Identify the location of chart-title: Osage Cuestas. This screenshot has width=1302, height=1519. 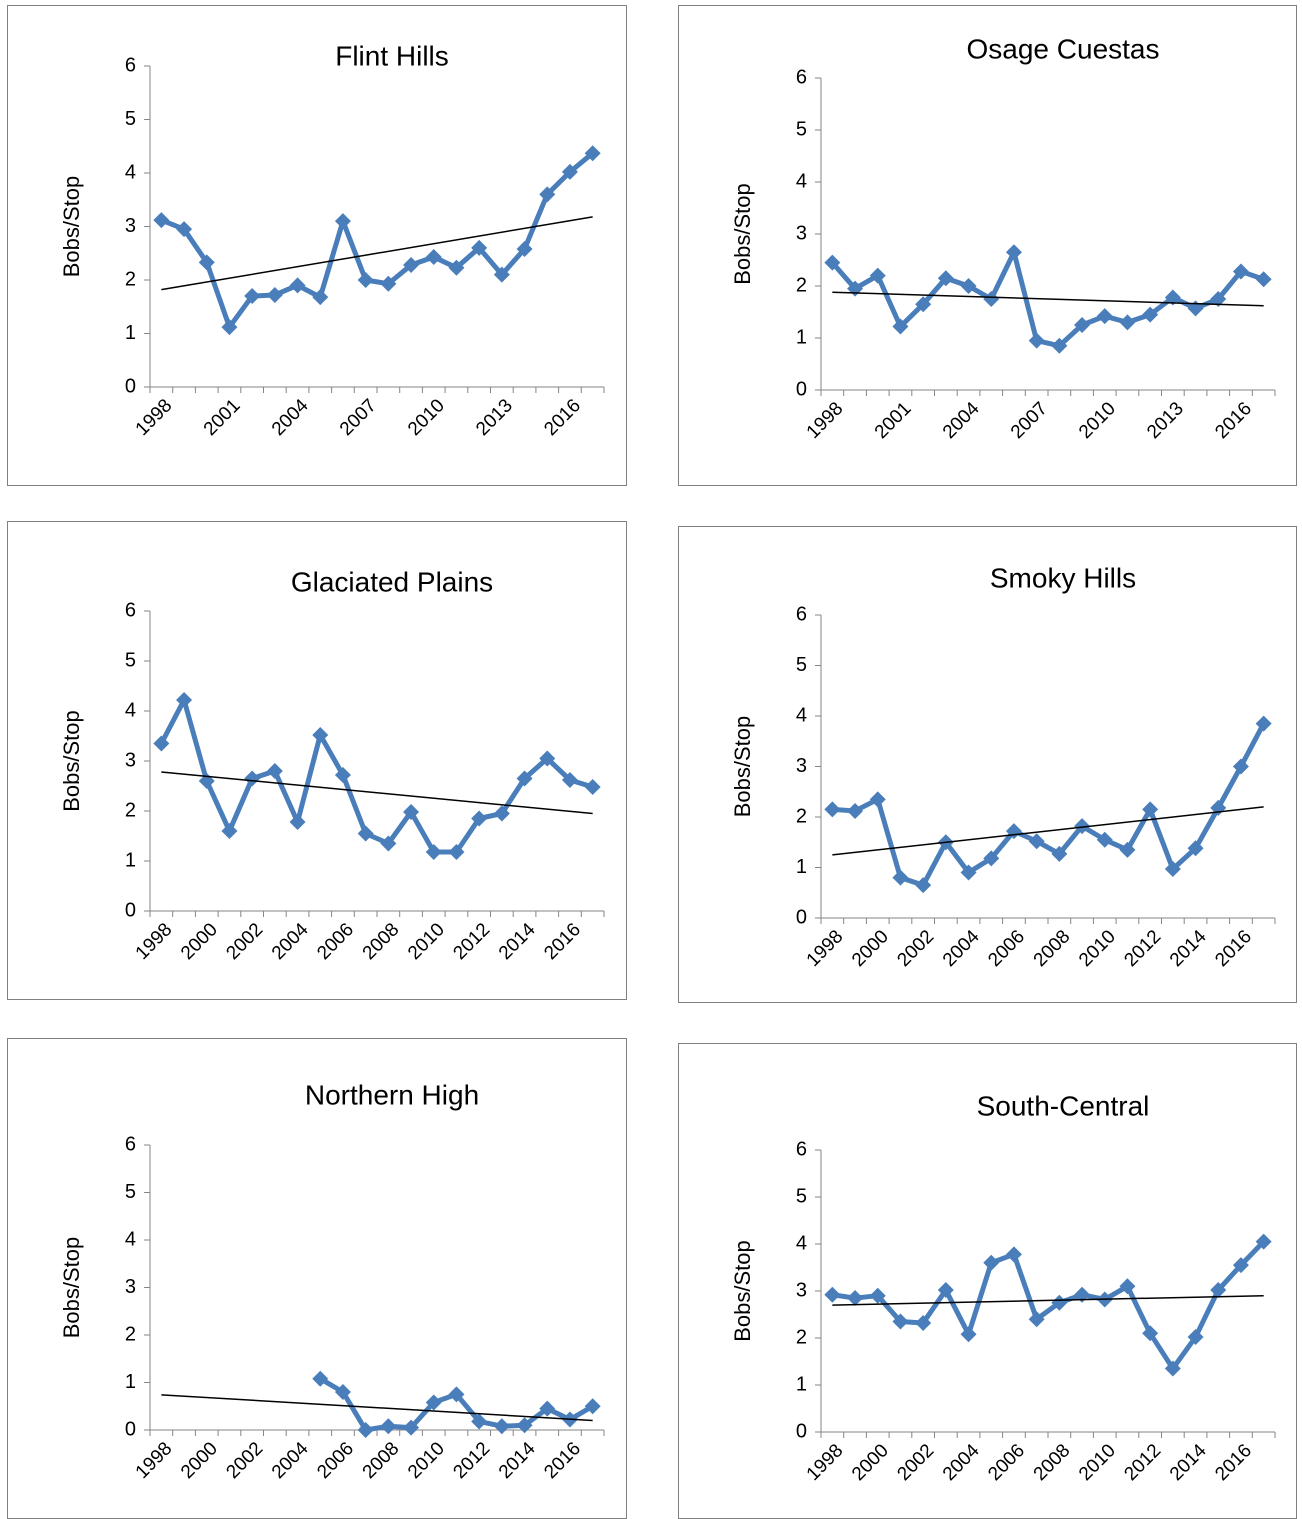
(1063, 48).